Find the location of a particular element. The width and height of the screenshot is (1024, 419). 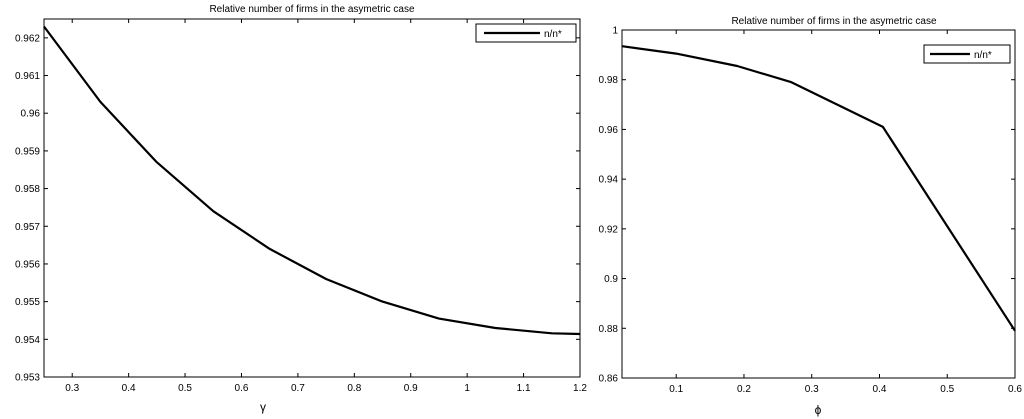

x-tick-label: 0.8 is located at coordinates (354, 388).